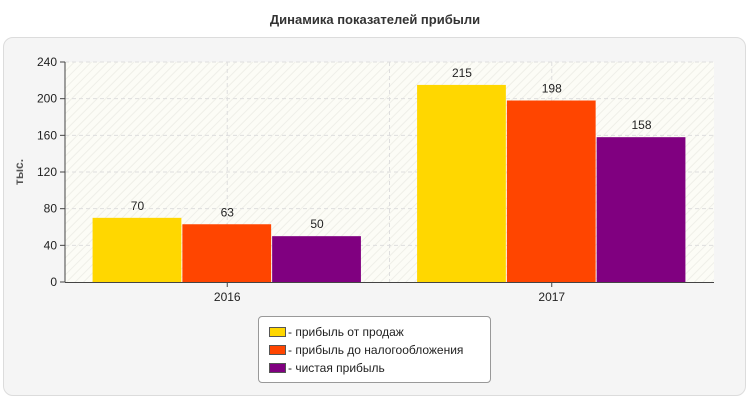 The image size is (750, 400). I want to click on y-axis-label: тыс., so click(19, 172).